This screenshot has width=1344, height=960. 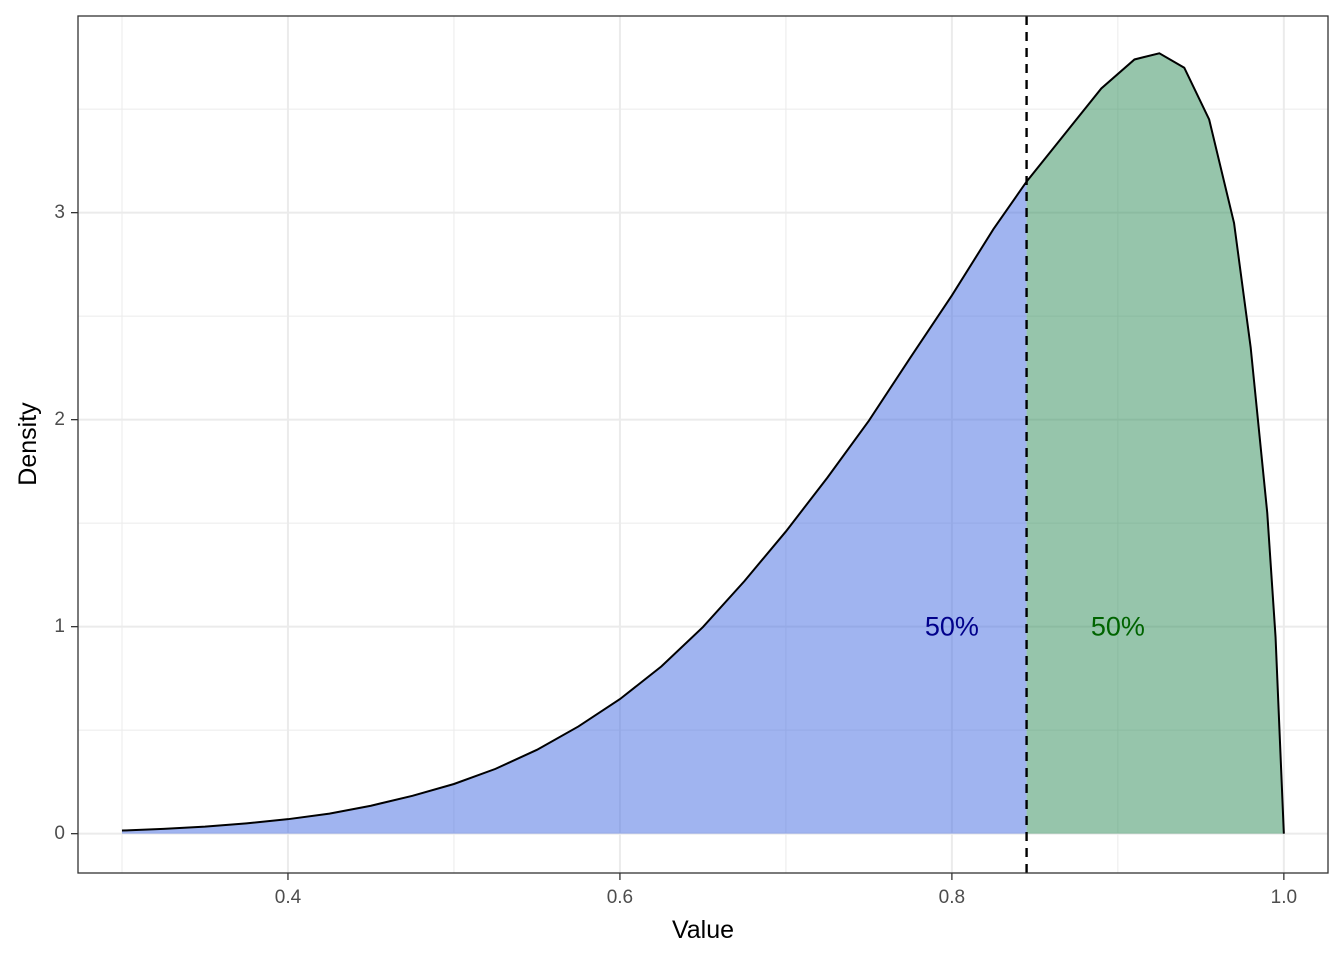 I want to click on x-tick-label: 0.4, so click(x=288, y=897).